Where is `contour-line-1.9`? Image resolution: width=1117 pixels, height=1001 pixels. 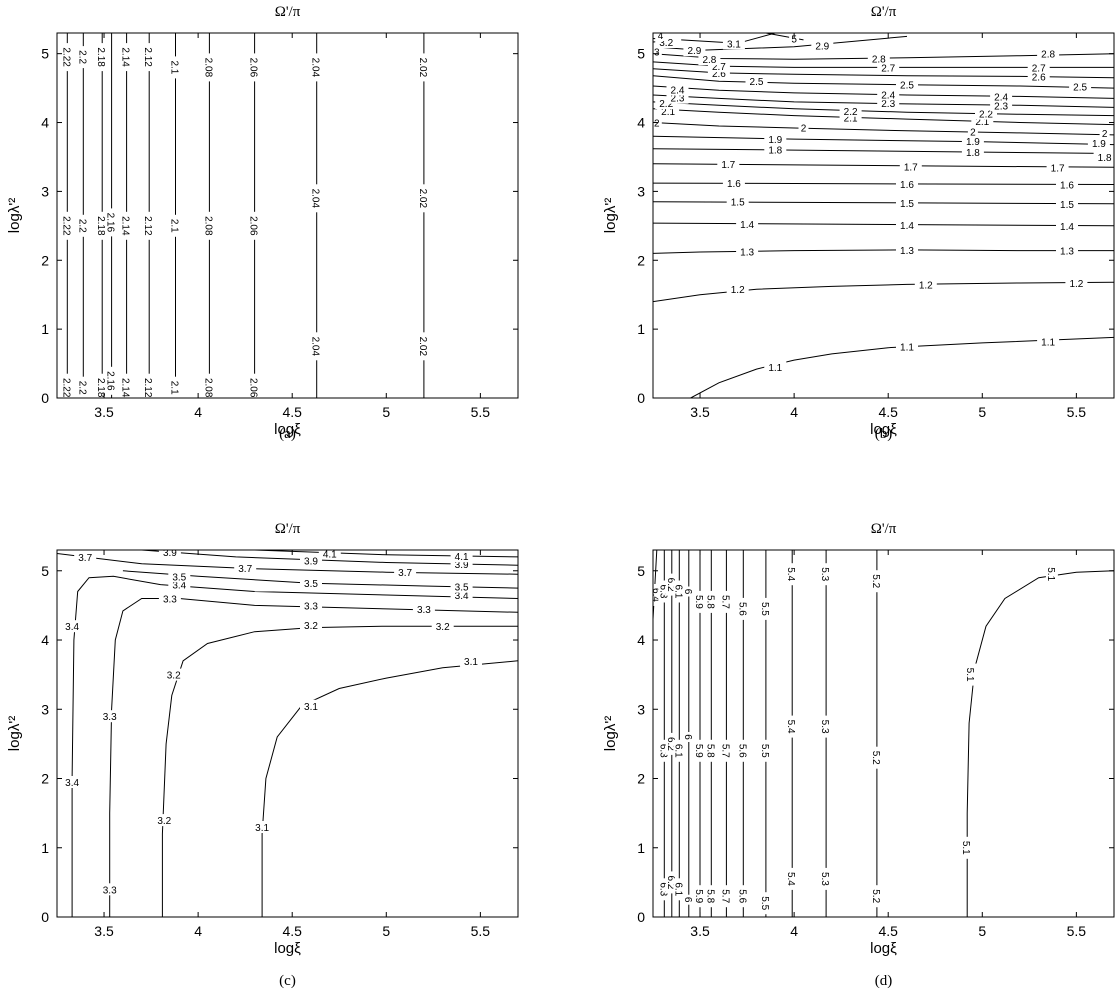 contour-line-1.9 is located at coordinates (883, 140).